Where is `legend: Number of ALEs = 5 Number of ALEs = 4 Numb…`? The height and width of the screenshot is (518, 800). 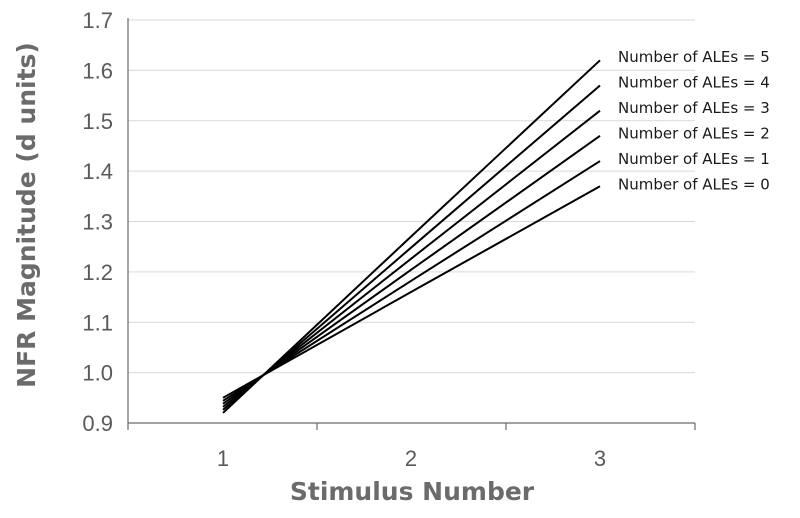
legend: Number of ALEs = 5 Number of ALEs = 4 Numb… is located at coordinates (694, 121).